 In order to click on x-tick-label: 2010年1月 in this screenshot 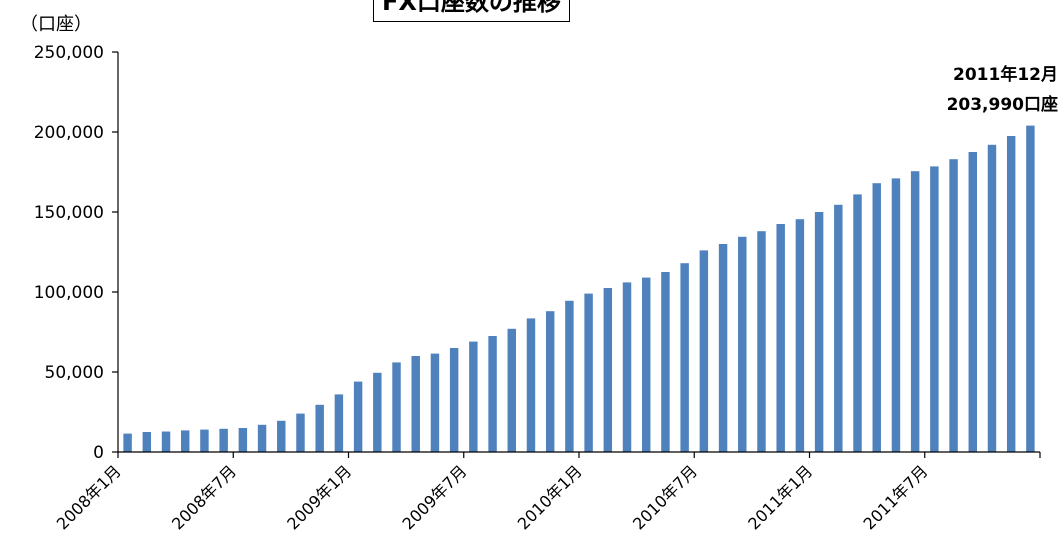, I will do `click(550, 497)`.